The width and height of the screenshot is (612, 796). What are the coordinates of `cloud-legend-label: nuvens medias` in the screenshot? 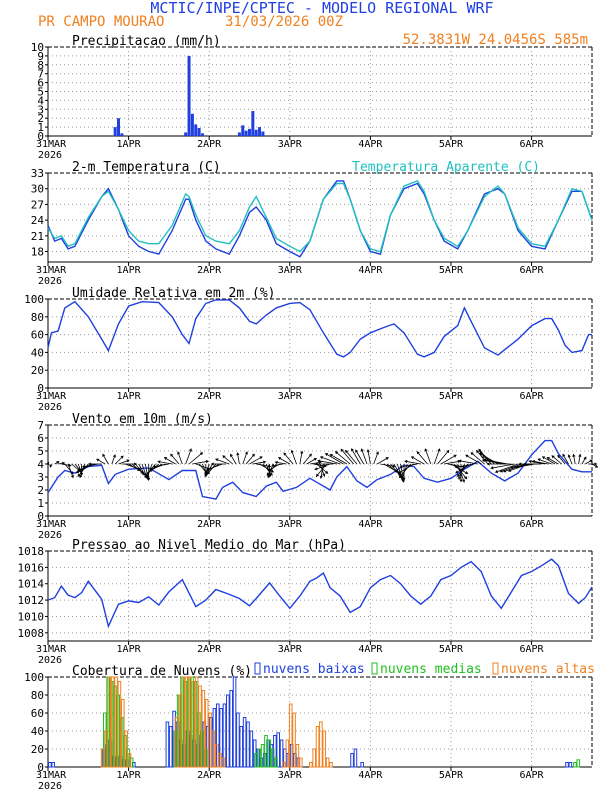 It's located at (431, 669).